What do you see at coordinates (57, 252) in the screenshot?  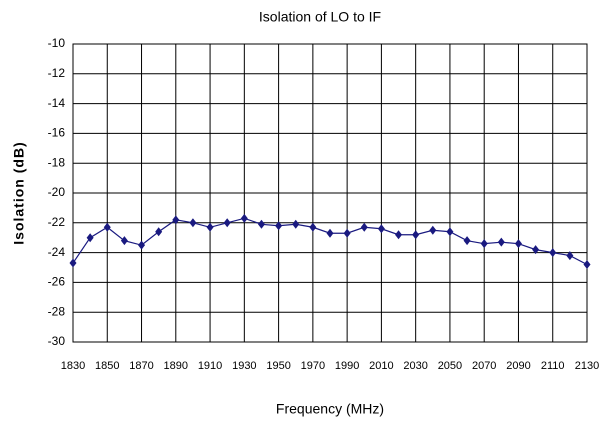 I see `y-tick-label: -24` at bounding box center [57, 252].